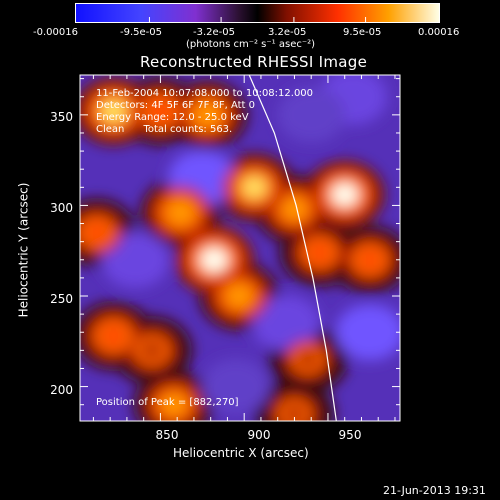 This screenshot has width=500, height=500. I want to click on colorbar-tick-label: -9.5e-05, so click(141, 32).